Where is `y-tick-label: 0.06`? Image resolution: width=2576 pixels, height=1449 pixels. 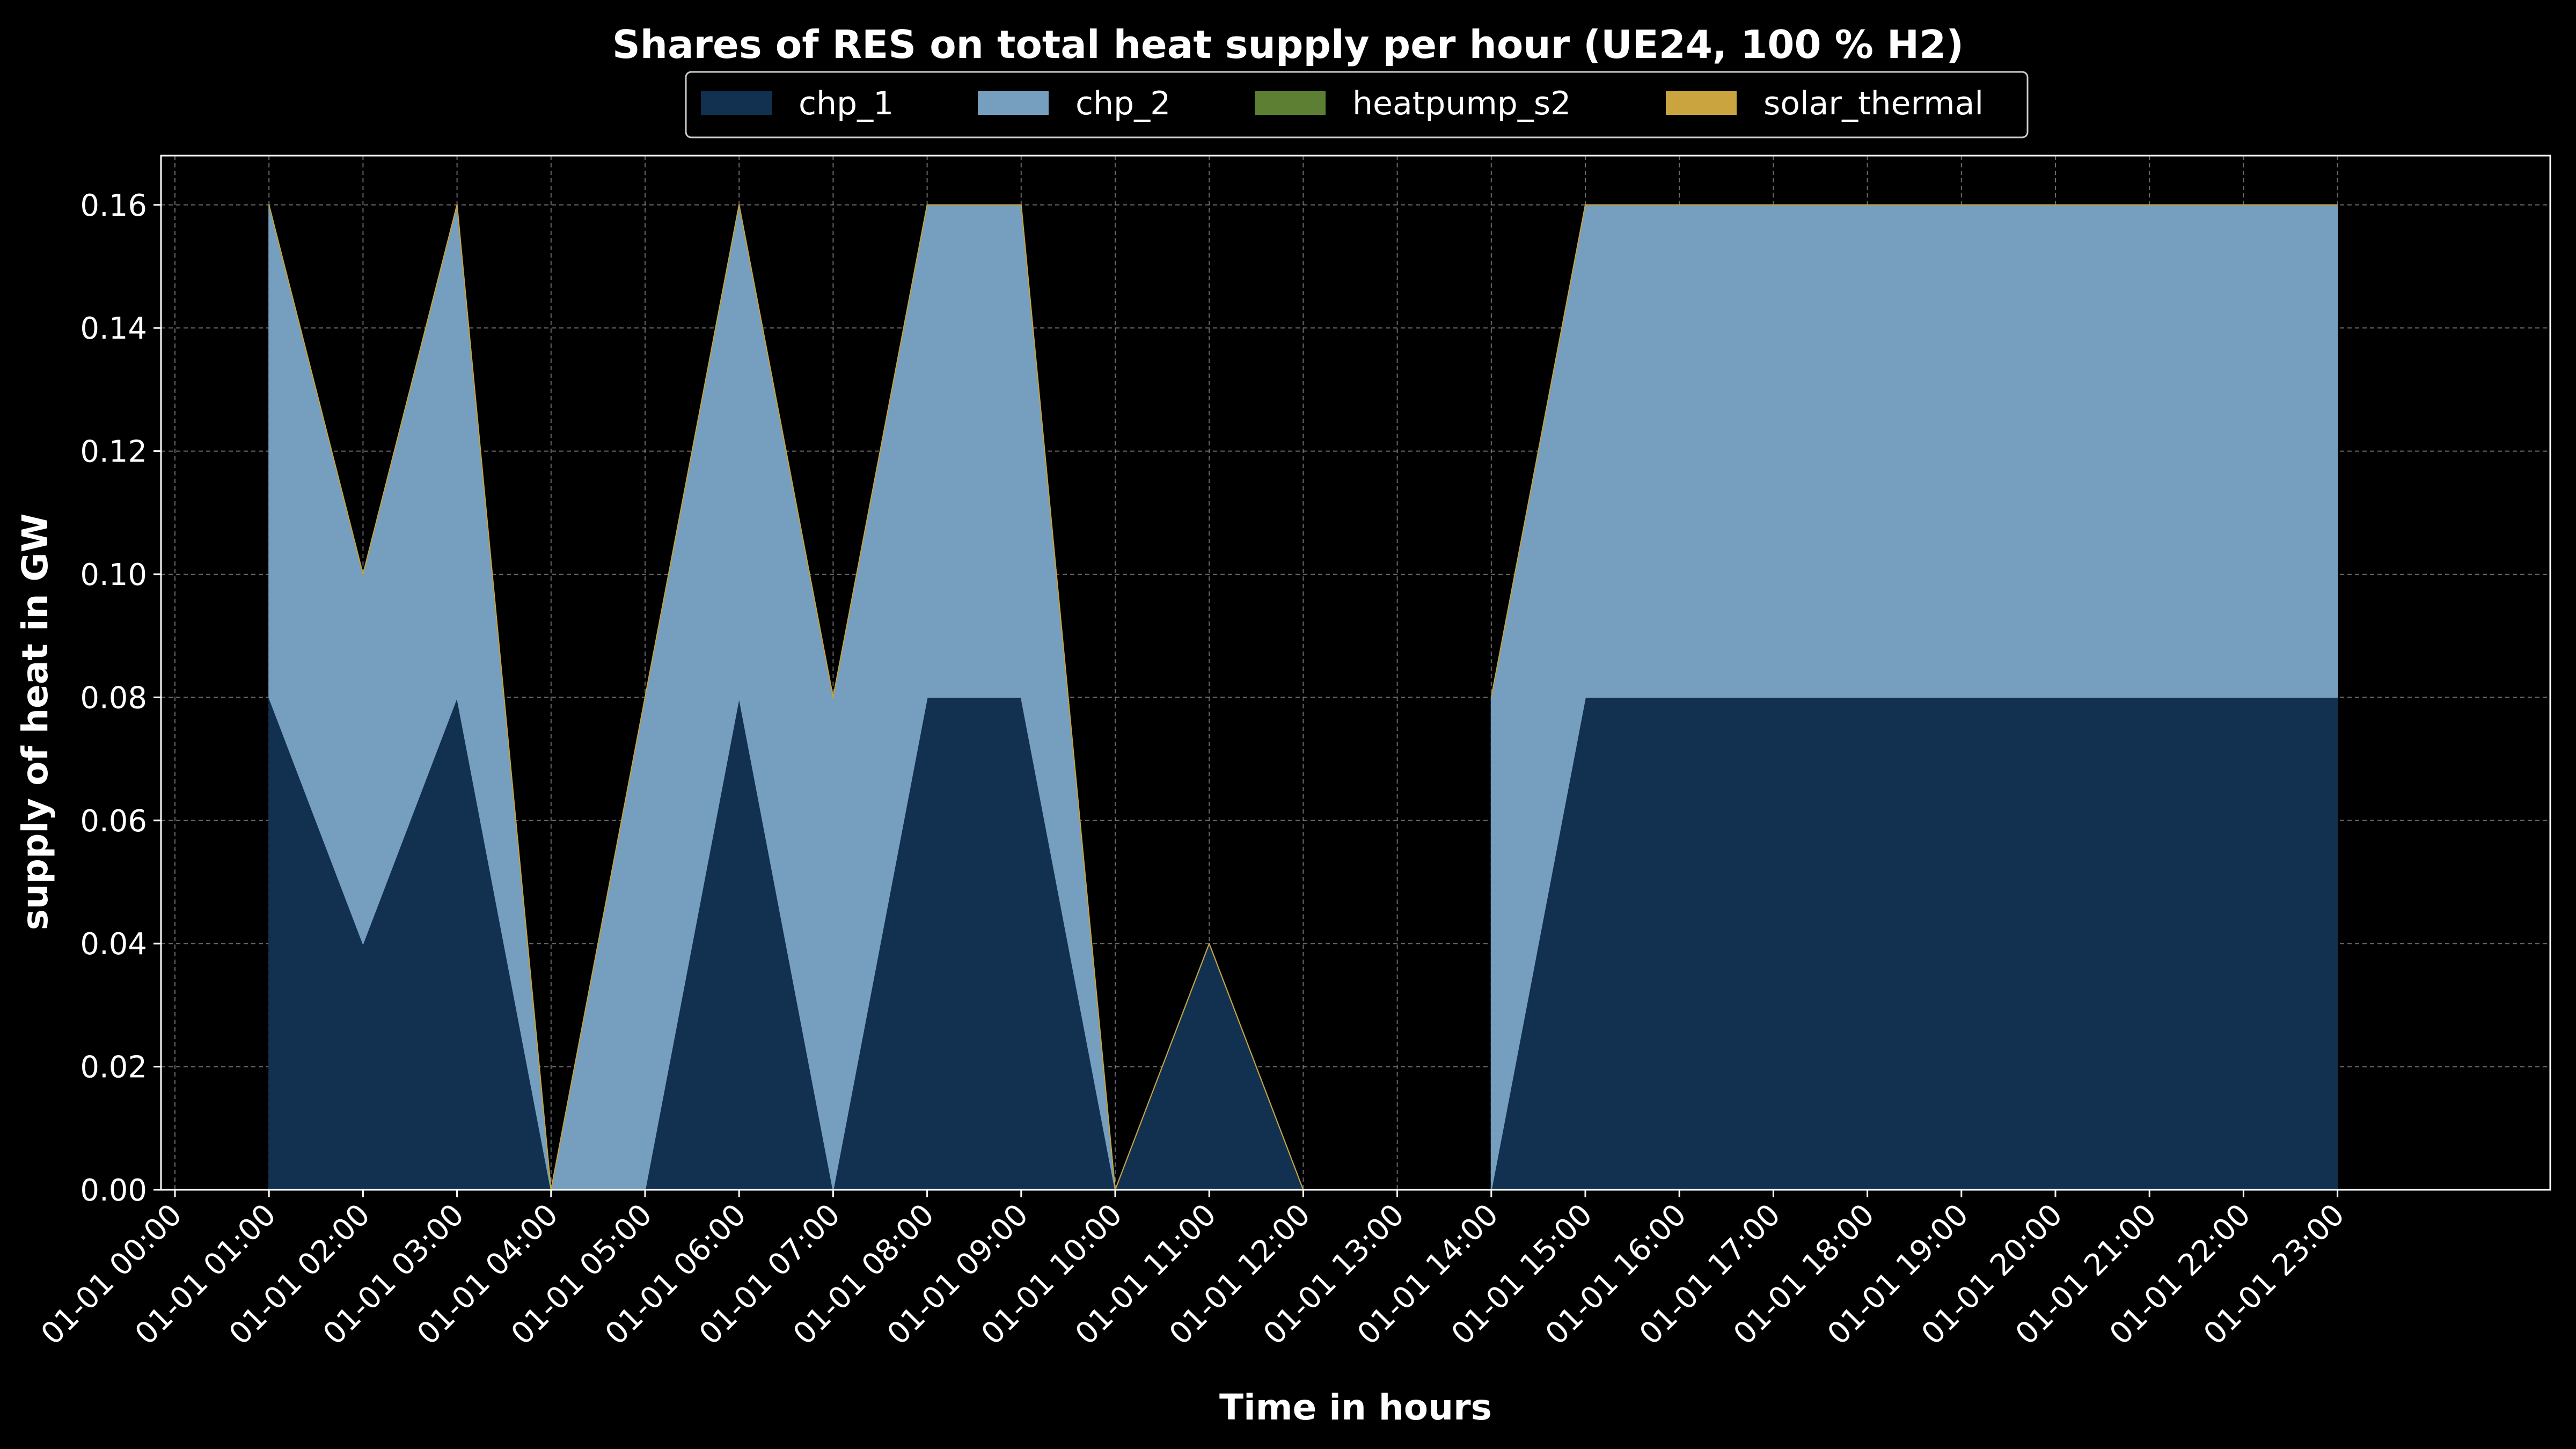
y-tick-label: 0.06 is located at coordinates (113, 821).